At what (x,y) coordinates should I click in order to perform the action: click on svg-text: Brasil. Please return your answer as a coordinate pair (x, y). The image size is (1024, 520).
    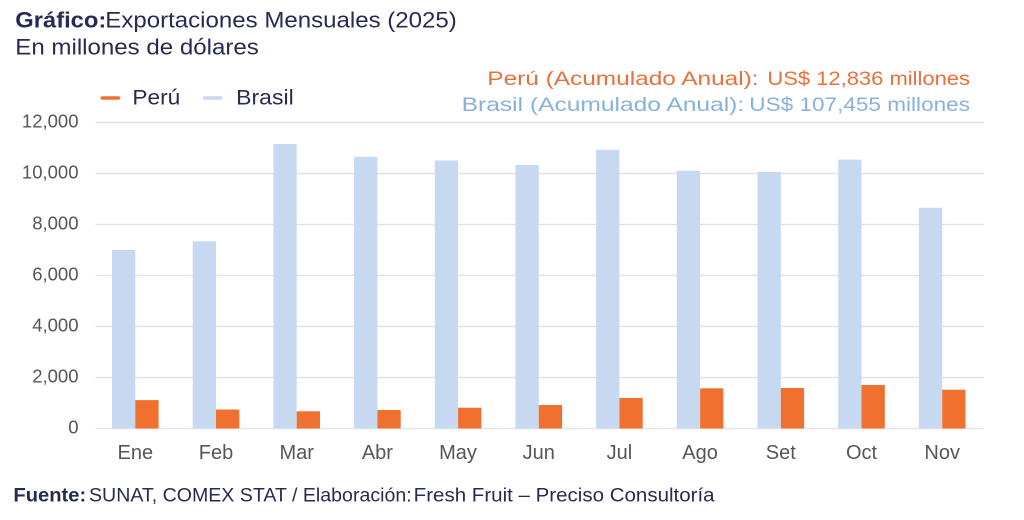
    Looking at the image, I should click on (264, 97).